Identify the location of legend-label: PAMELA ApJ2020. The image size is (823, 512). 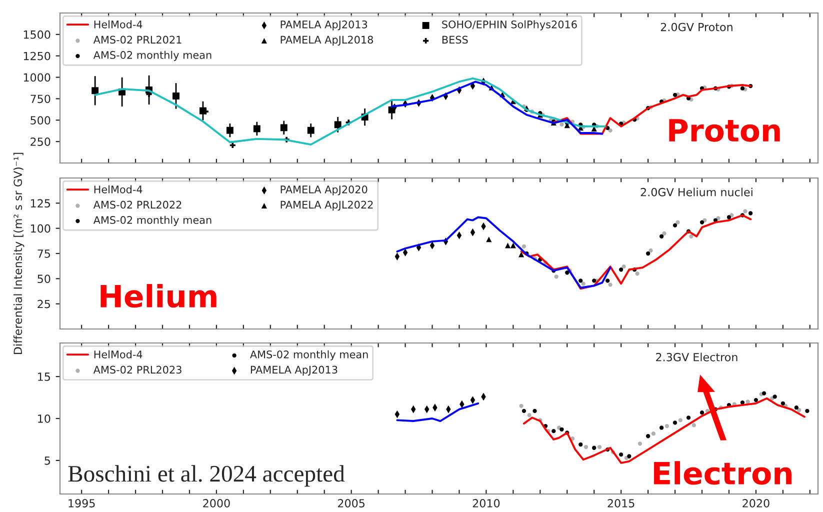
(324, 190).